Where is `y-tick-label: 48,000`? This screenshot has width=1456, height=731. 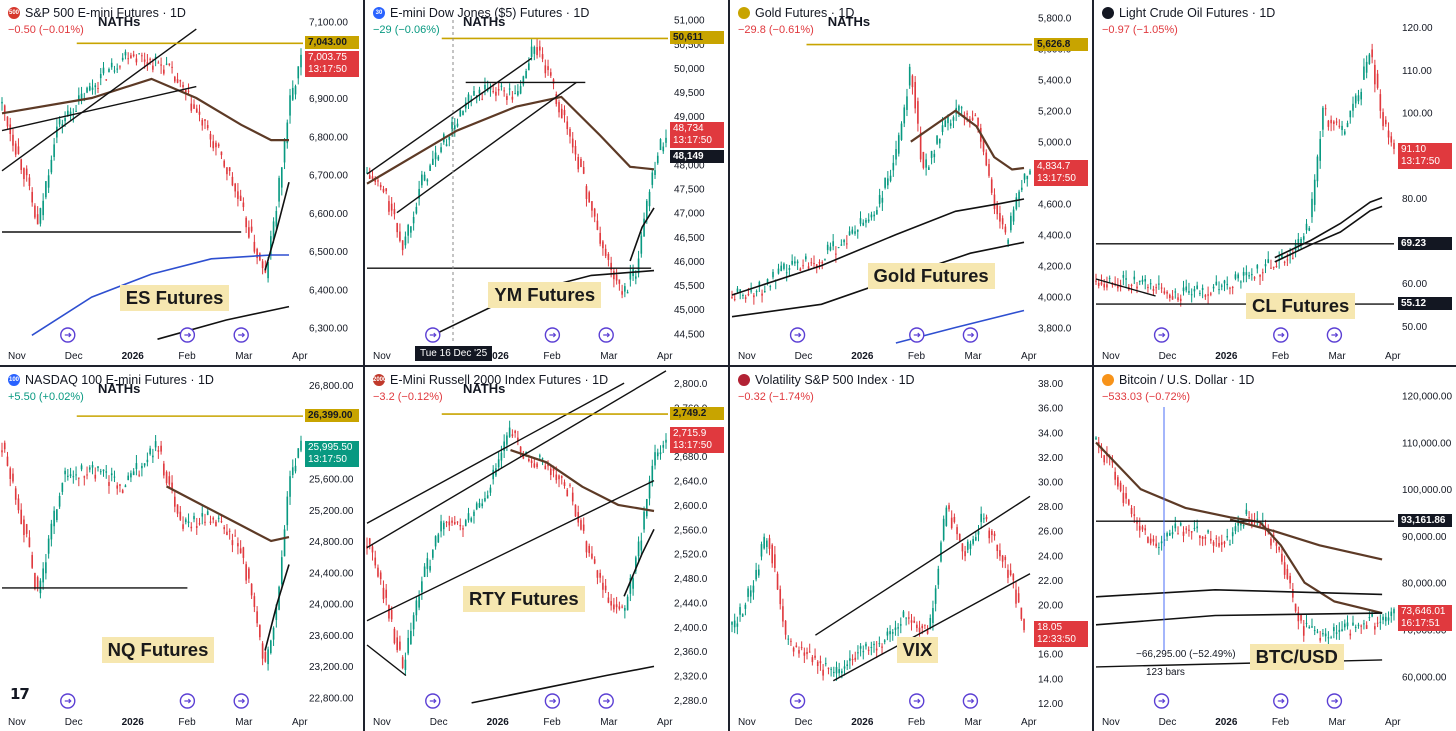 y-tick-label: 48,000 is located at coordinates (689, 165).